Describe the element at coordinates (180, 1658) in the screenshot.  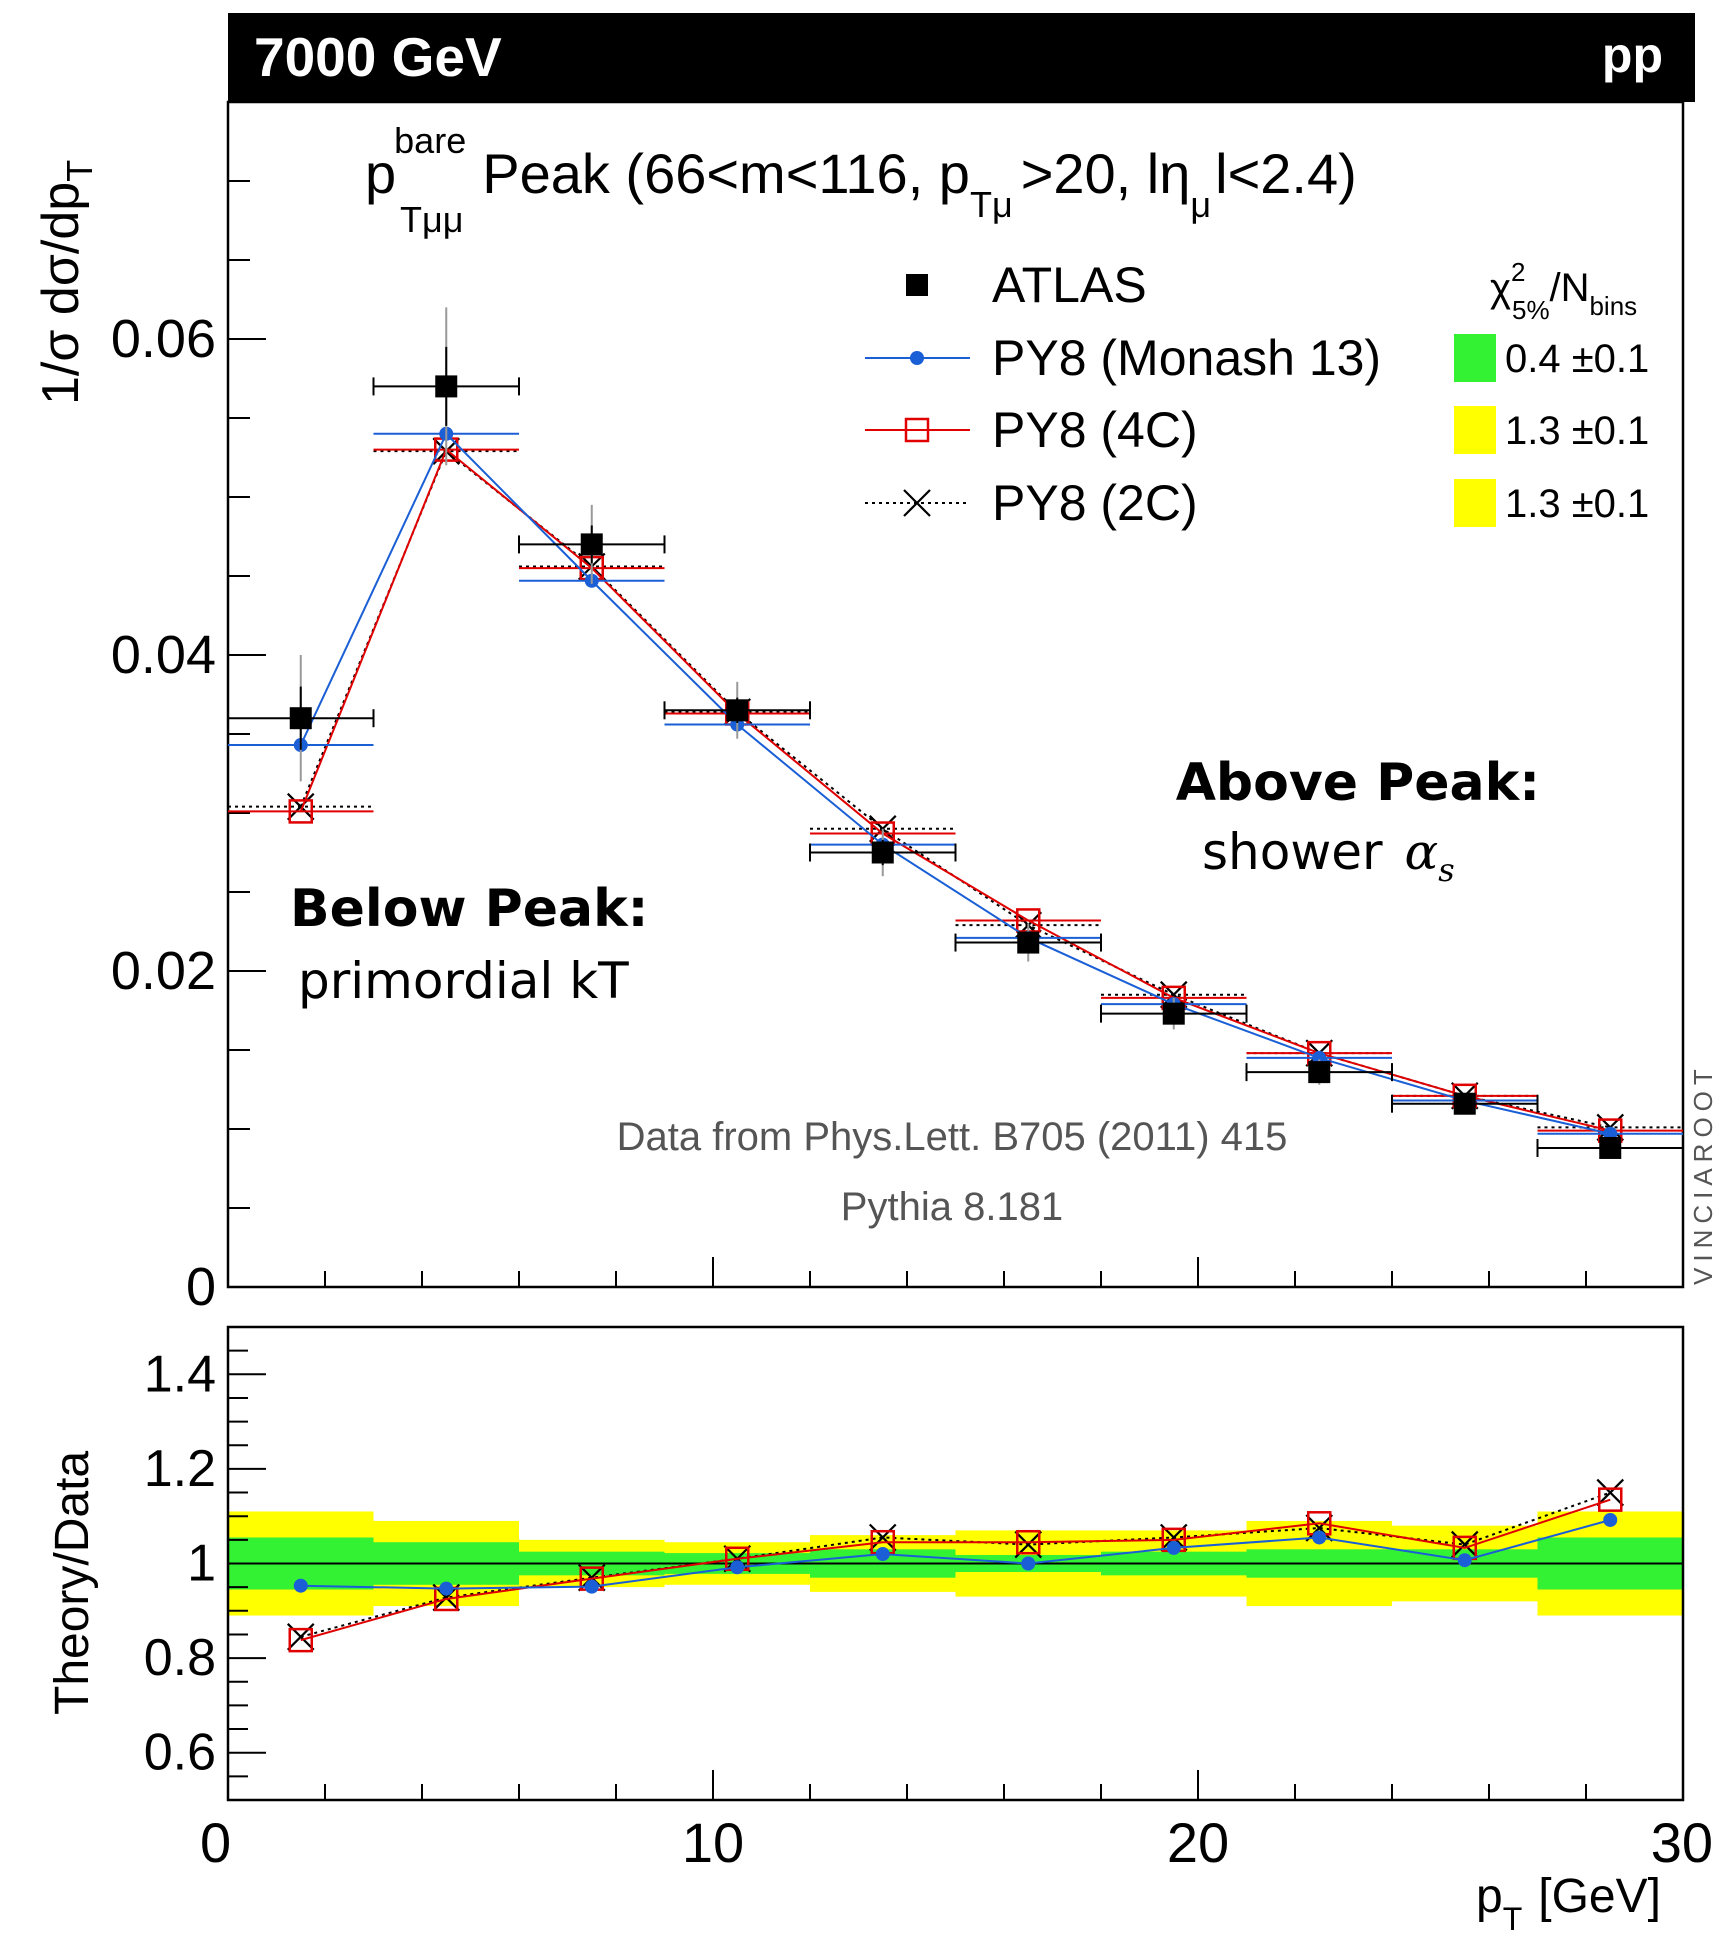
I see `ratio-y-tick-label: 0.8` at that location.